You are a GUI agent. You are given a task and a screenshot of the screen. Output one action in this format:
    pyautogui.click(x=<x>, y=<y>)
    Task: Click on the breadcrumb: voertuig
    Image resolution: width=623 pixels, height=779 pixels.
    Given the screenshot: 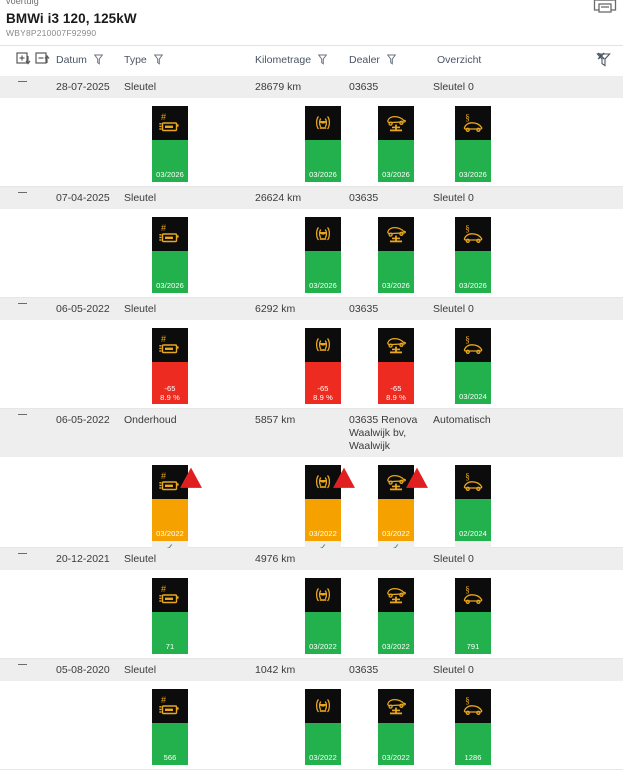 What is the action you would take?
    pyautogui.click(x=22, y=3)
    